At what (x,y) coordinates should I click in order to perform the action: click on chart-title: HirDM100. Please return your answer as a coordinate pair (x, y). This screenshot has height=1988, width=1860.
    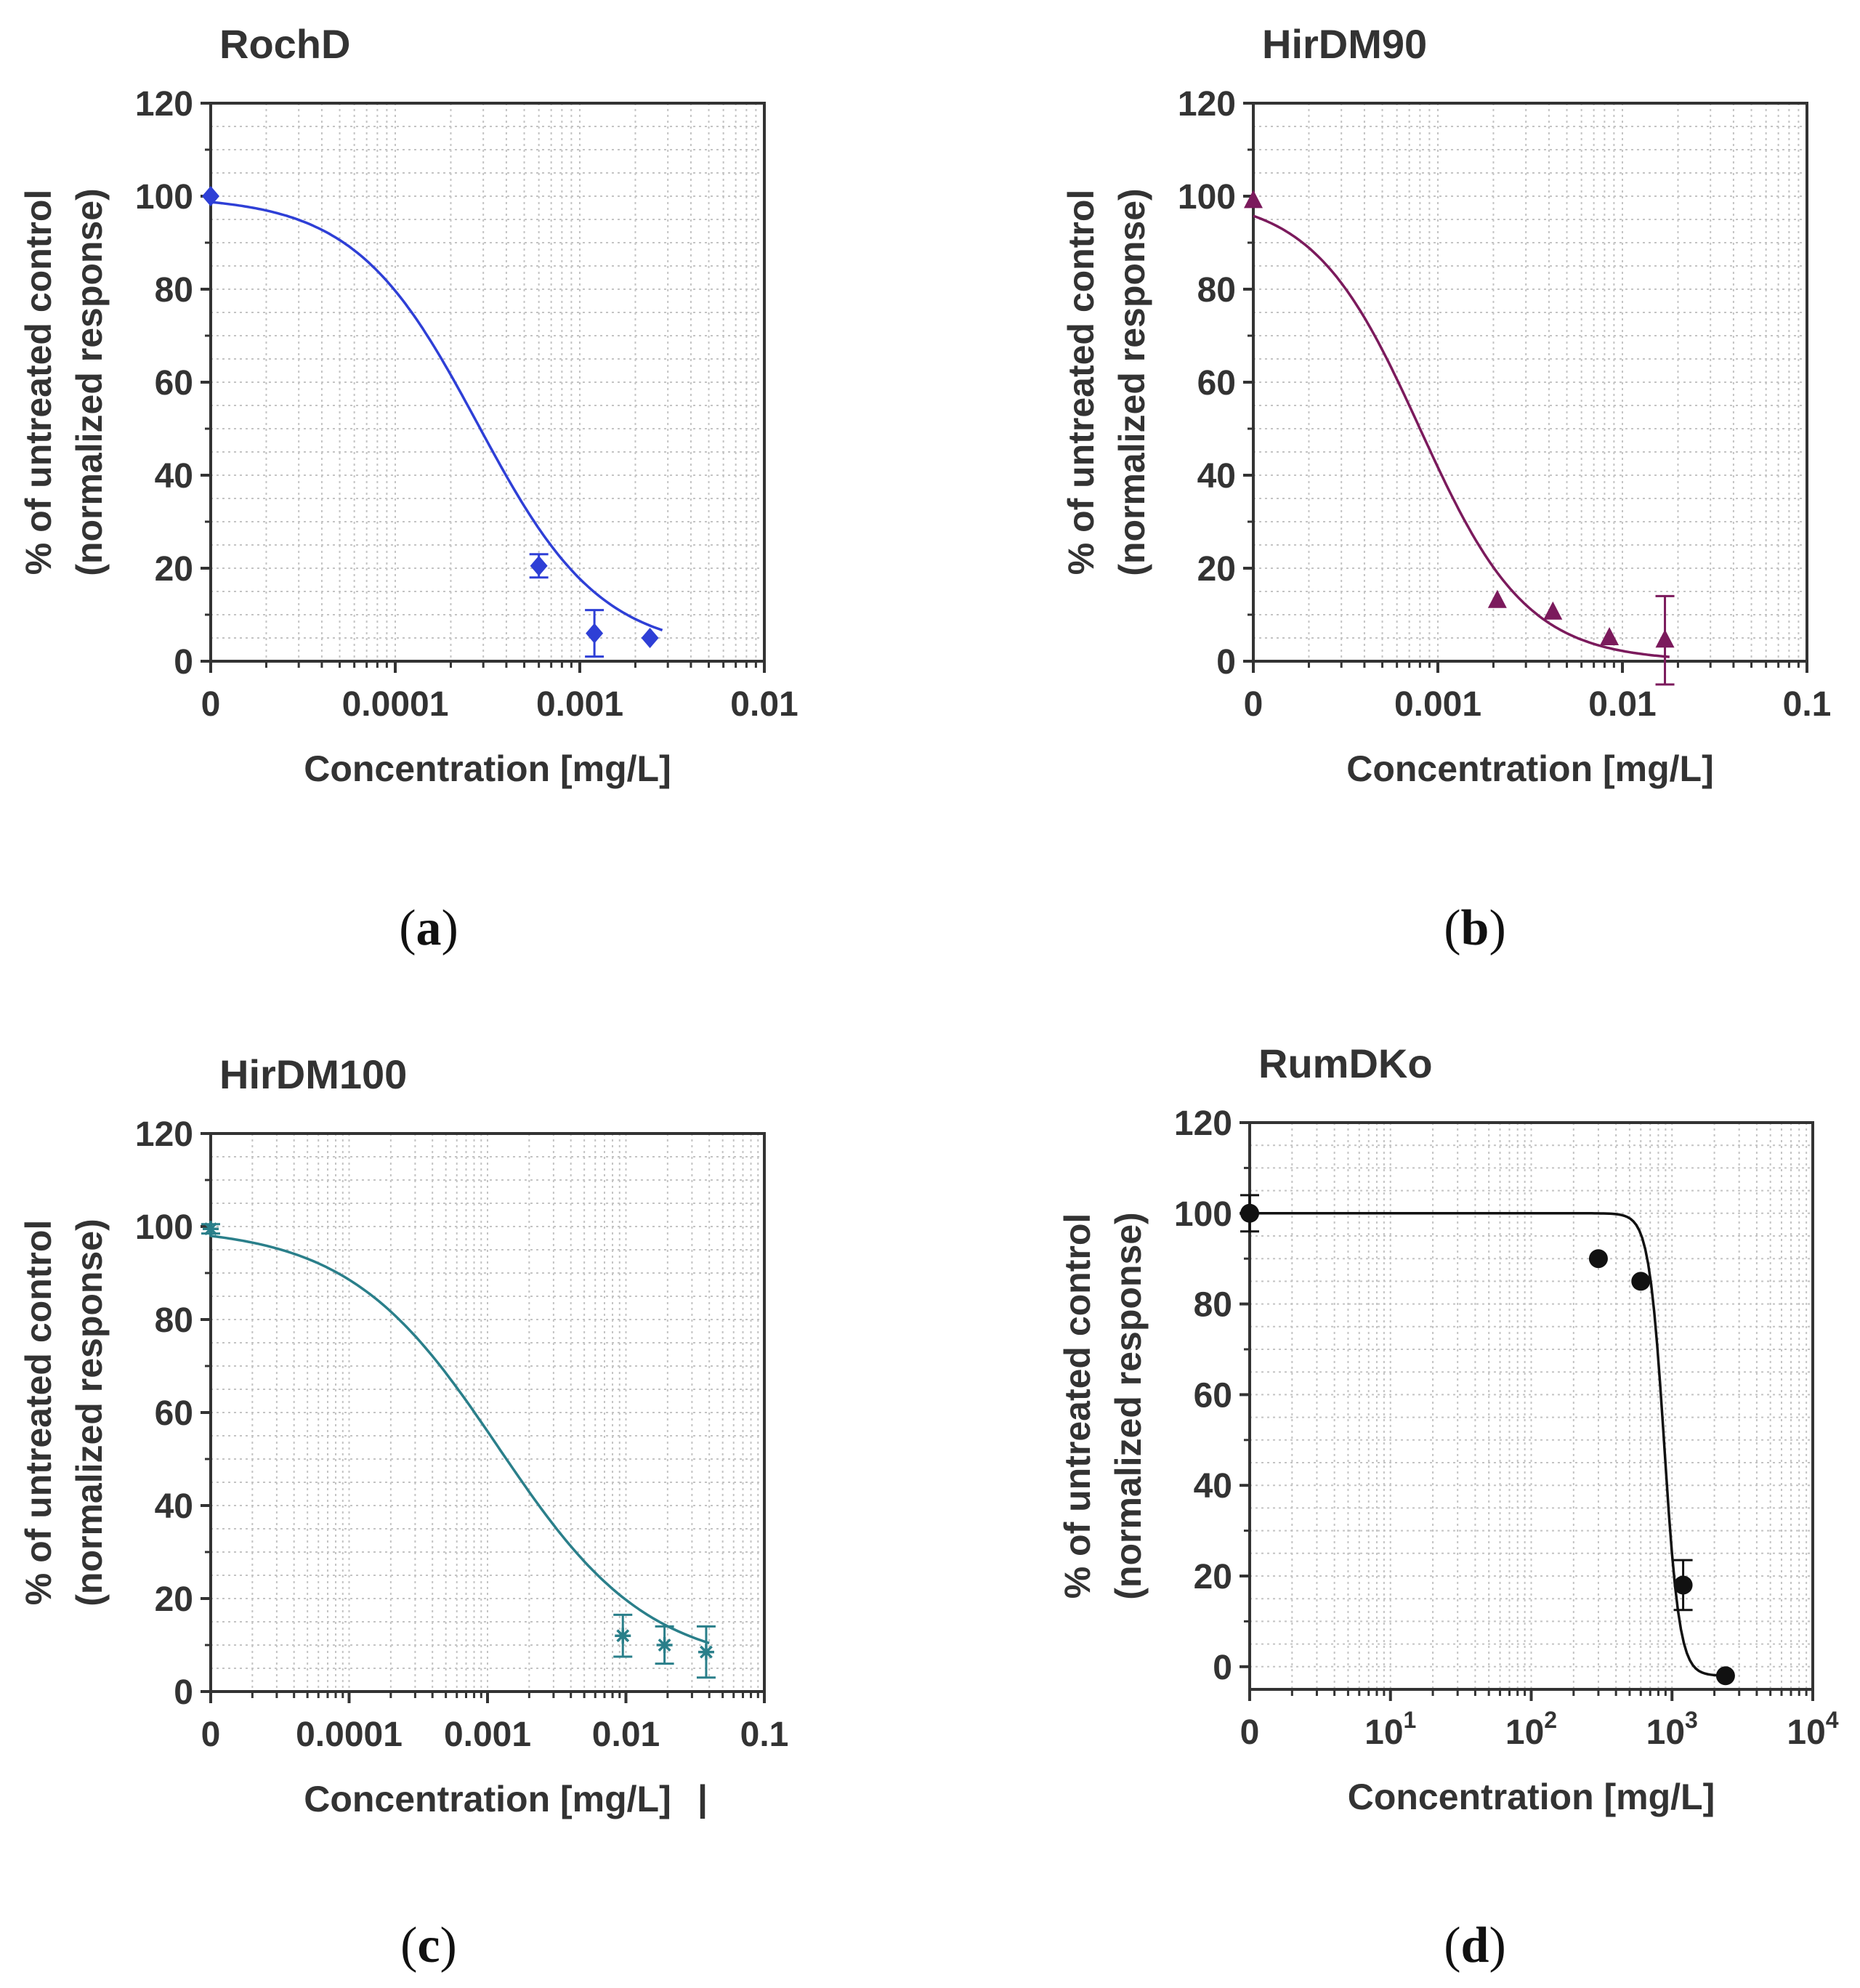
    Looking at the image, I should click on (313, 1074).